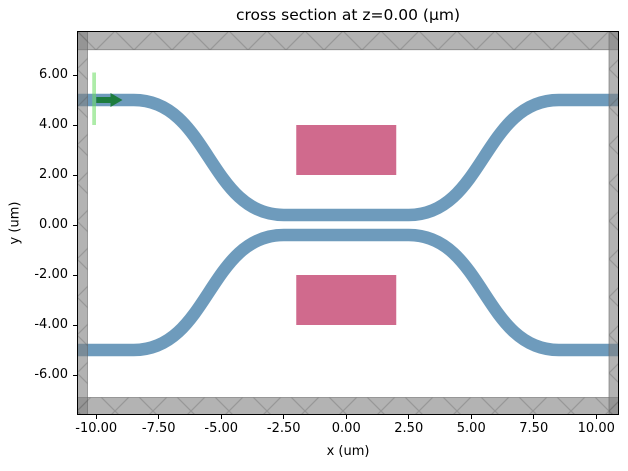  What do you see at coordinates (614, 223) in the screenshot?
I see `pml-right-hatch` at bounding box center [614, 223].